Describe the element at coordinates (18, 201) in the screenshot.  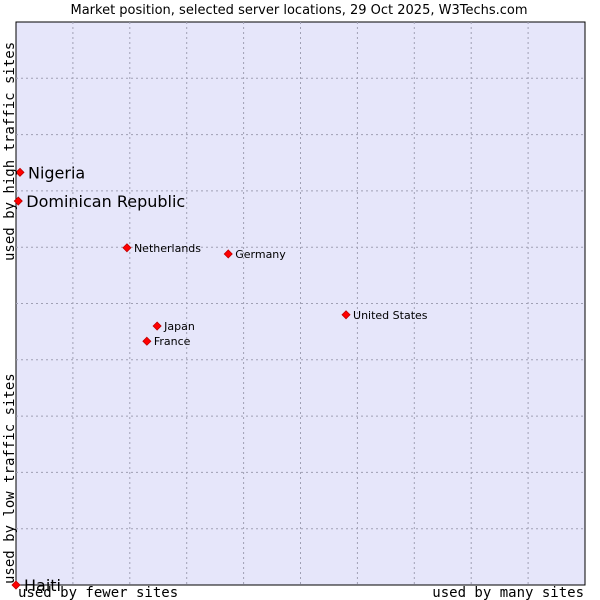
I see `point-marker-dominican-republic` at that location.